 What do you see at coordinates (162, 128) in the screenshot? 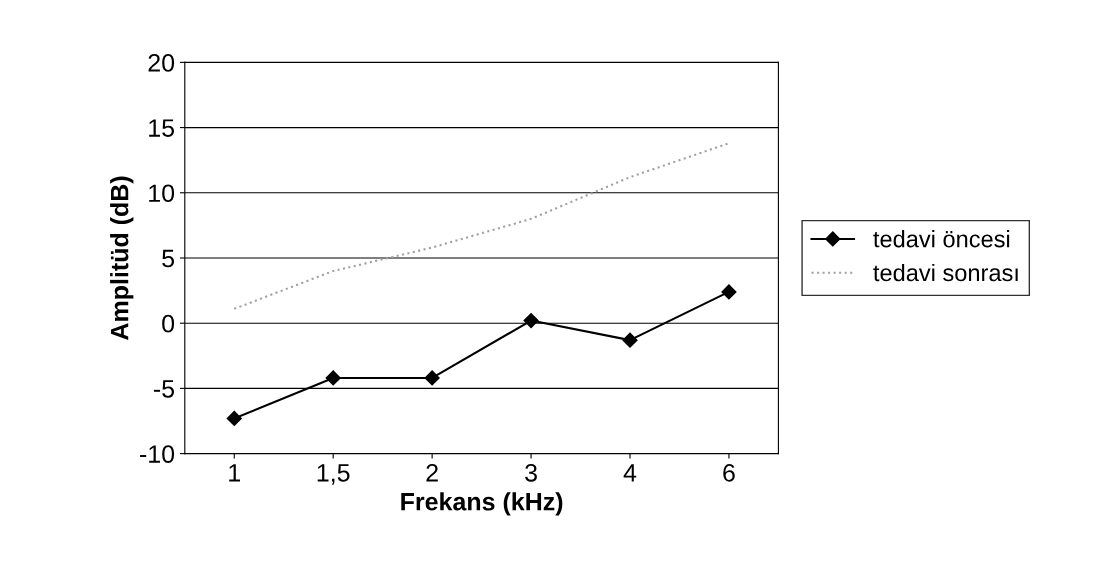
I see `y-tick-label: 15` at bounding box center [162, 128].